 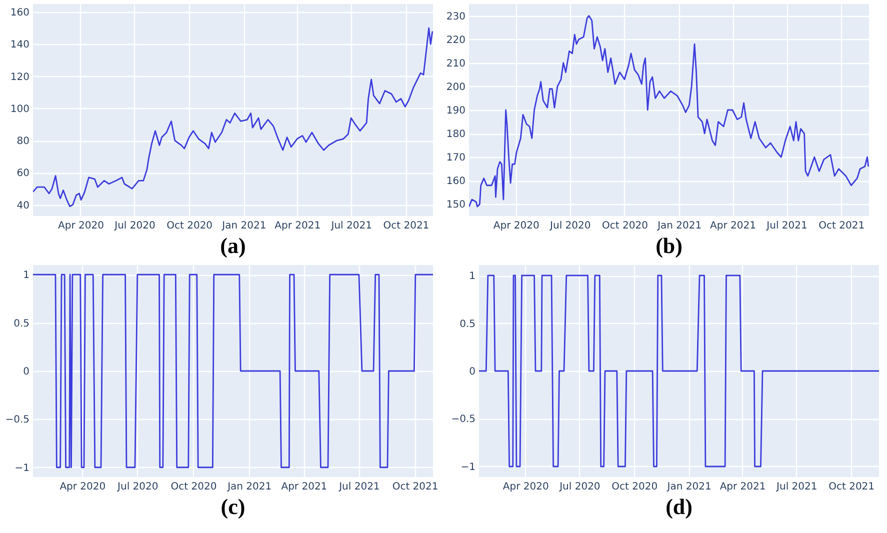 I want to click on y-tick-label: 220, so click(x=456, y=40).